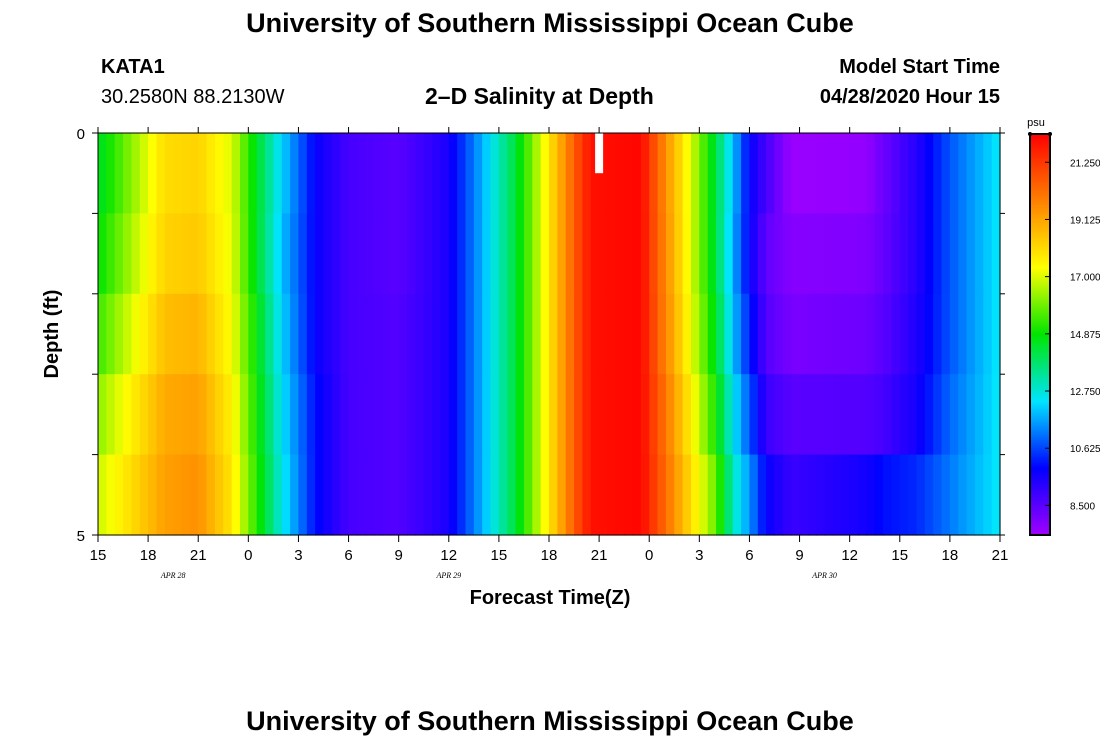 This screenshot has width=1100, height=750. I want to click on colorbar-corner-dot, so click(1050, 134).